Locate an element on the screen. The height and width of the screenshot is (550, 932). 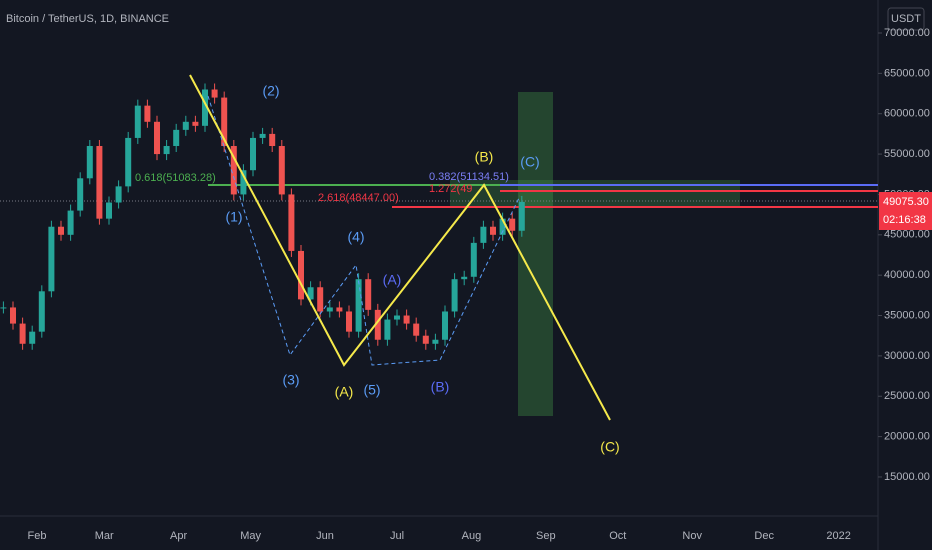
countdown: 02:16:38 is located at coordinates (904, 220).